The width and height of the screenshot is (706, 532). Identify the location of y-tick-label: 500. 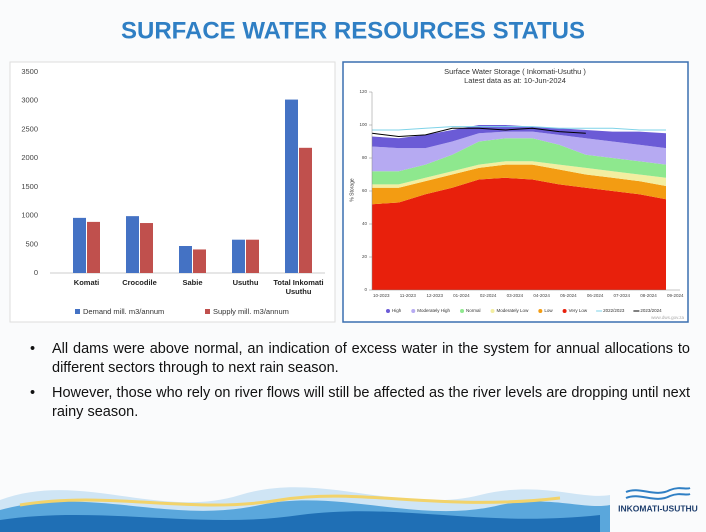
(31, 243).